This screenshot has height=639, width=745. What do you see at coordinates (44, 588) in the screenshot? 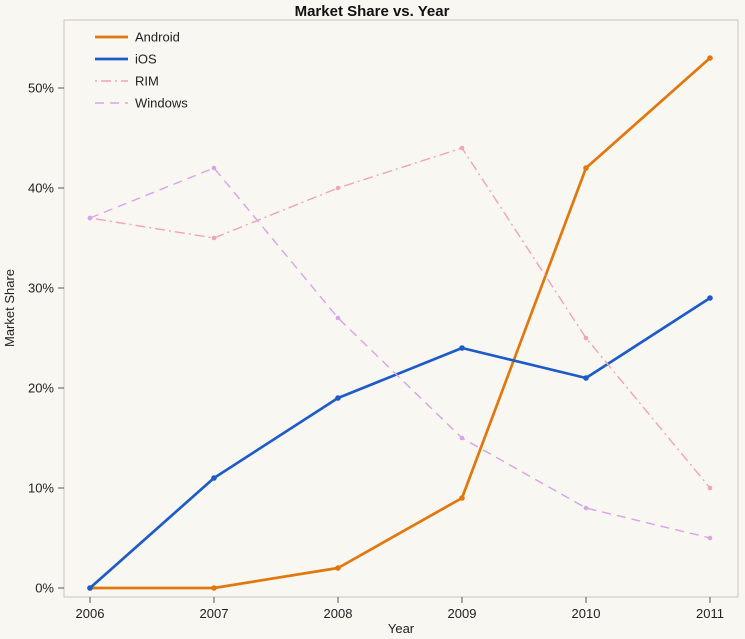
I see `y-tick-label: 0%` at bounding box center [44, 588].